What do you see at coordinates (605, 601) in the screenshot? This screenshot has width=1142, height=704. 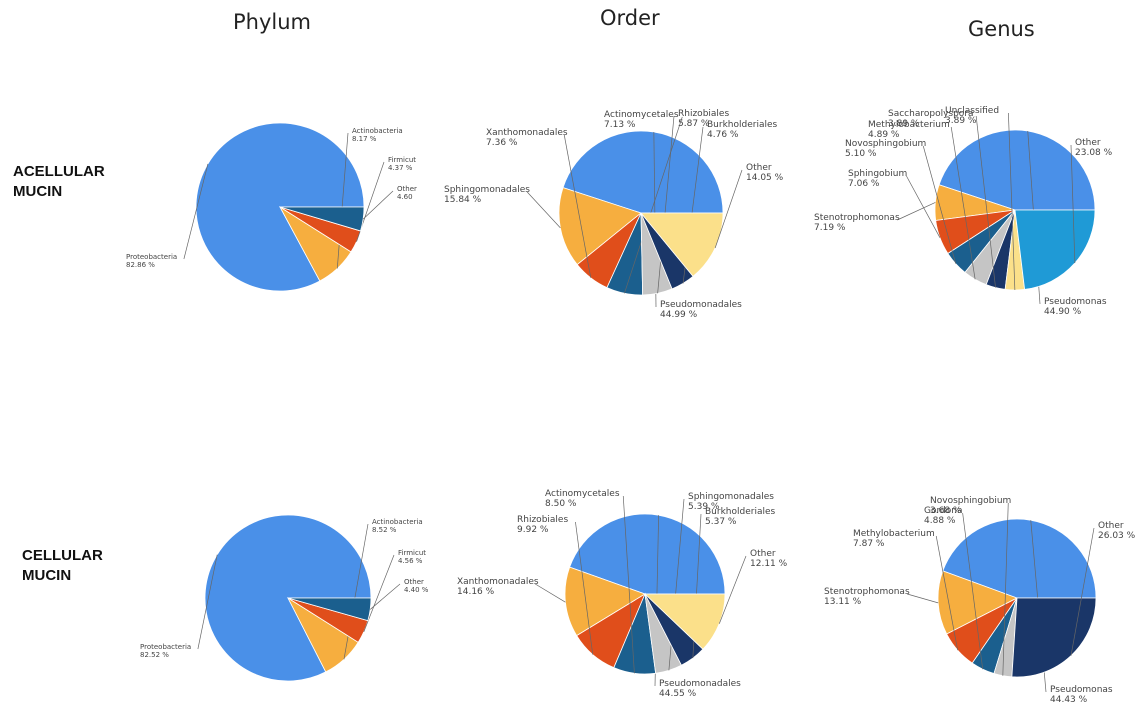 I see `pie-slice-xanthomonadales` at bounding box center [605, 601].